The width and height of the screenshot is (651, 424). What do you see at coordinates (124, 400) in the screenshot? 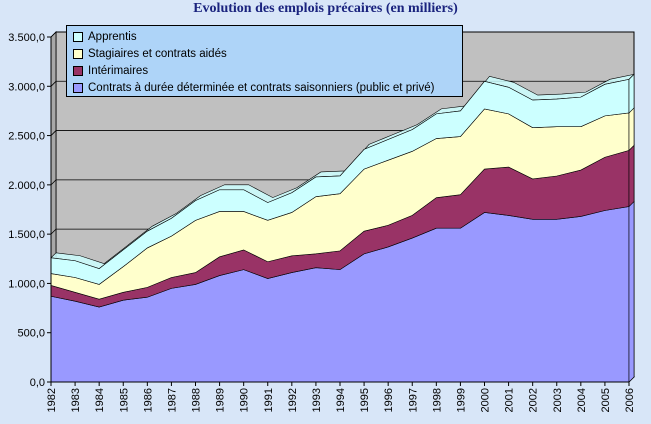
I see `x-tick-label: 1985` at bounding box center [124, 400].